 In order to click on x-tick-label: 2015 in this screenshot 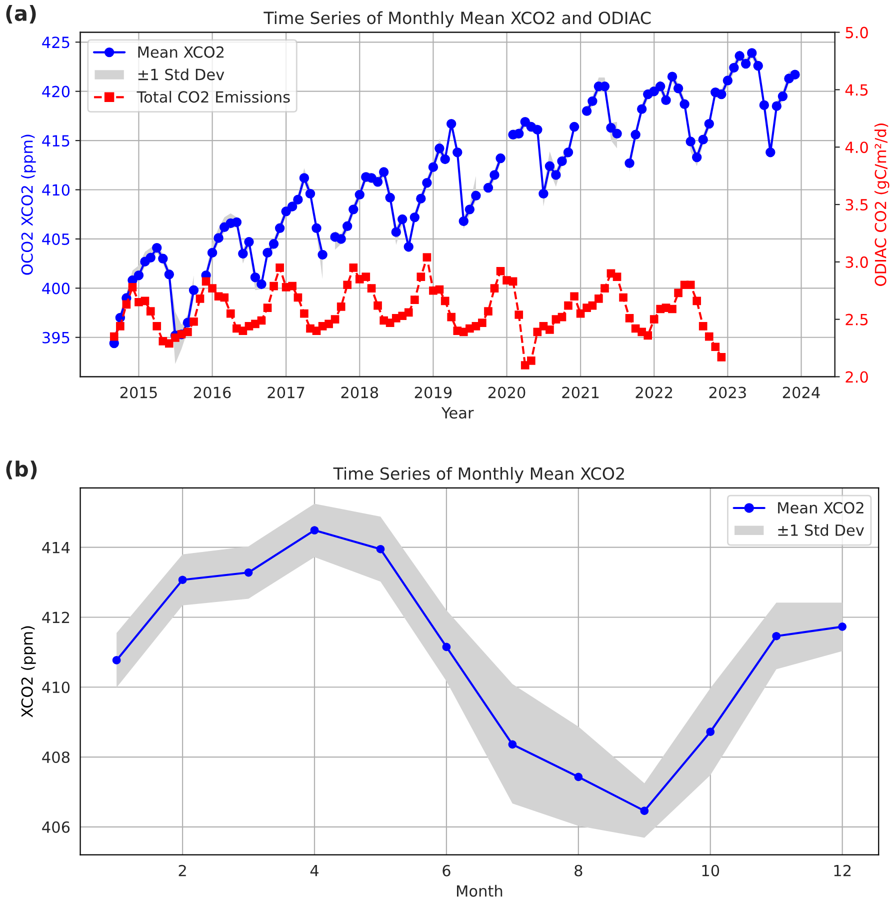, I will do `click(138, 392)`.